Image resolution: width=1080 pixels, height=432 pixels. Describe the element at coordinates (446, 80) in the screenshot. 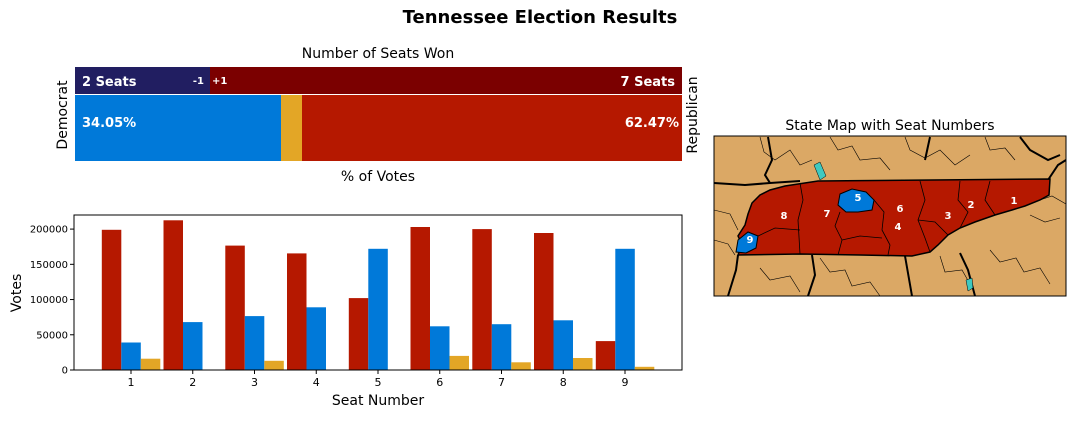

I see `rep-seats-bar` at that location.